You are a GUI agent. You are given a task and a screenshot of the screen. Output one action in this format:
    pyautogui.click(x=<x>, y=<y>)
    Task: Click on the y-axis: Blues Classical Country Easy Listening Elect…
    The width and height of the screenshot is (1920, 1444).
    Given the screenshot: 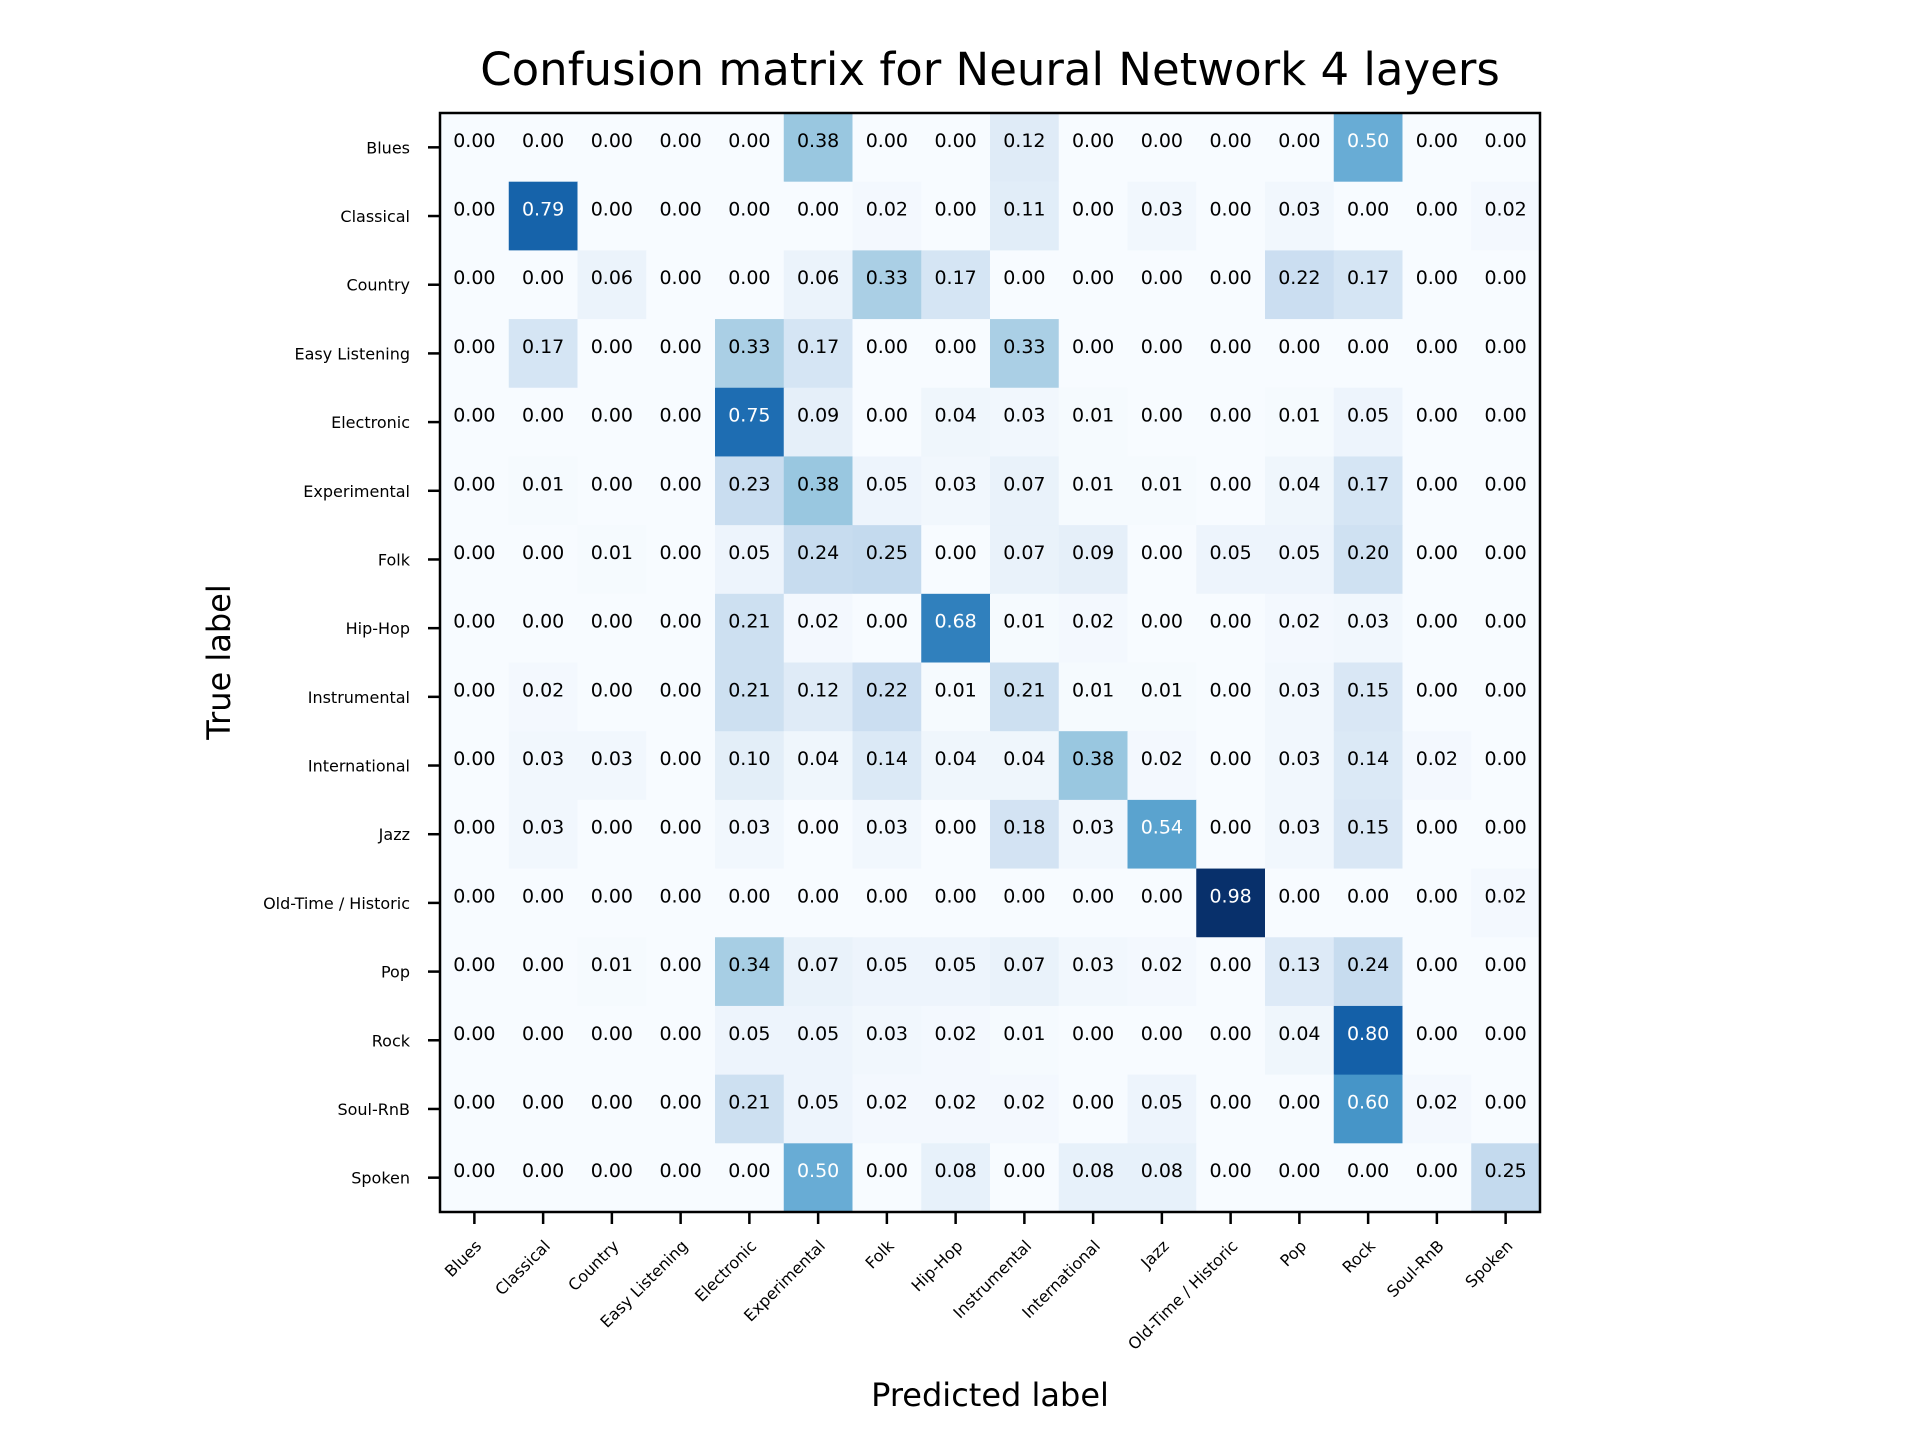 What is the action you would take?
    pyautogui.click(x=351, y=663)
    